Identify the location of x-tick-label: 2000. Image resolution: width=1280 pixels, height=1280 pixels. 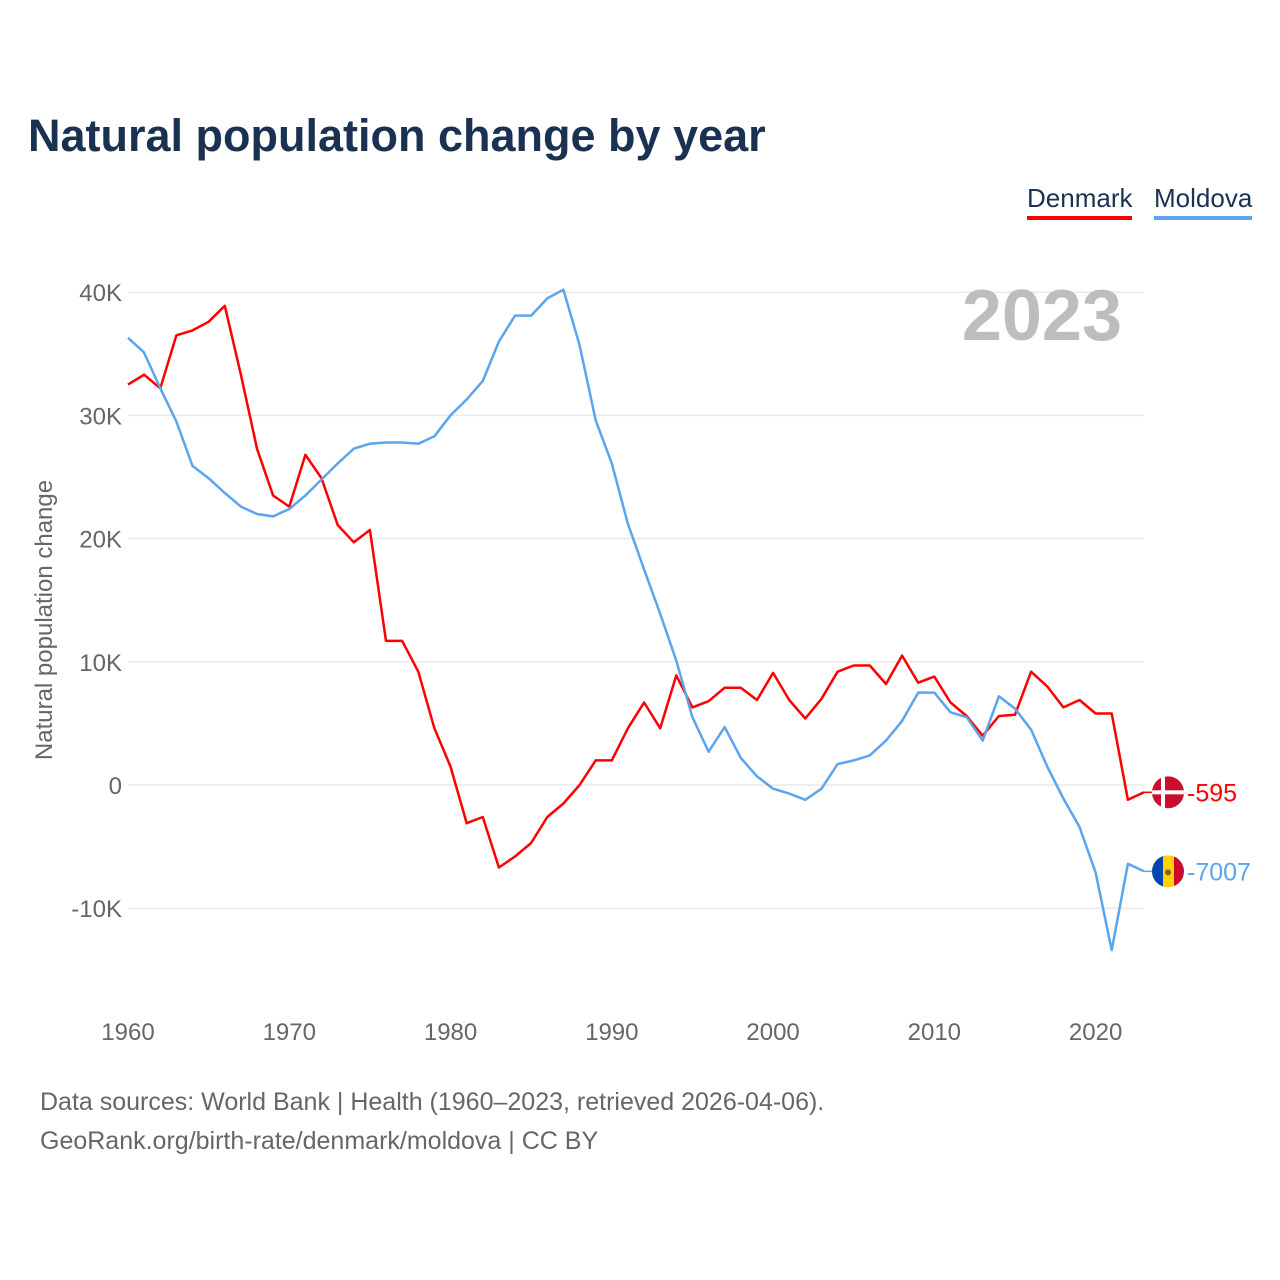
(772, 1032).